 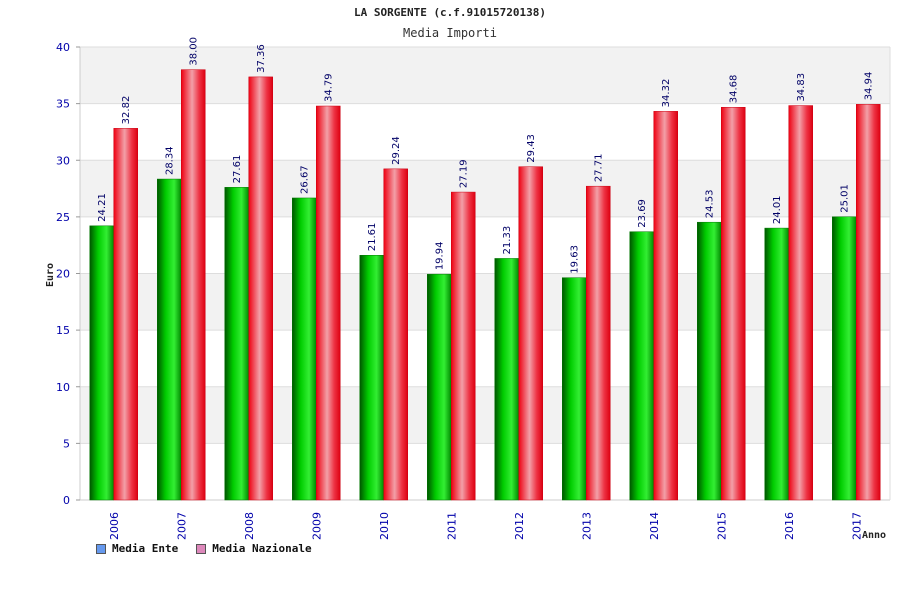 What do you see at coordinates (642, 213) in the screenshot?
I see `data-label: 23.69` at bounding box center [642, 213].